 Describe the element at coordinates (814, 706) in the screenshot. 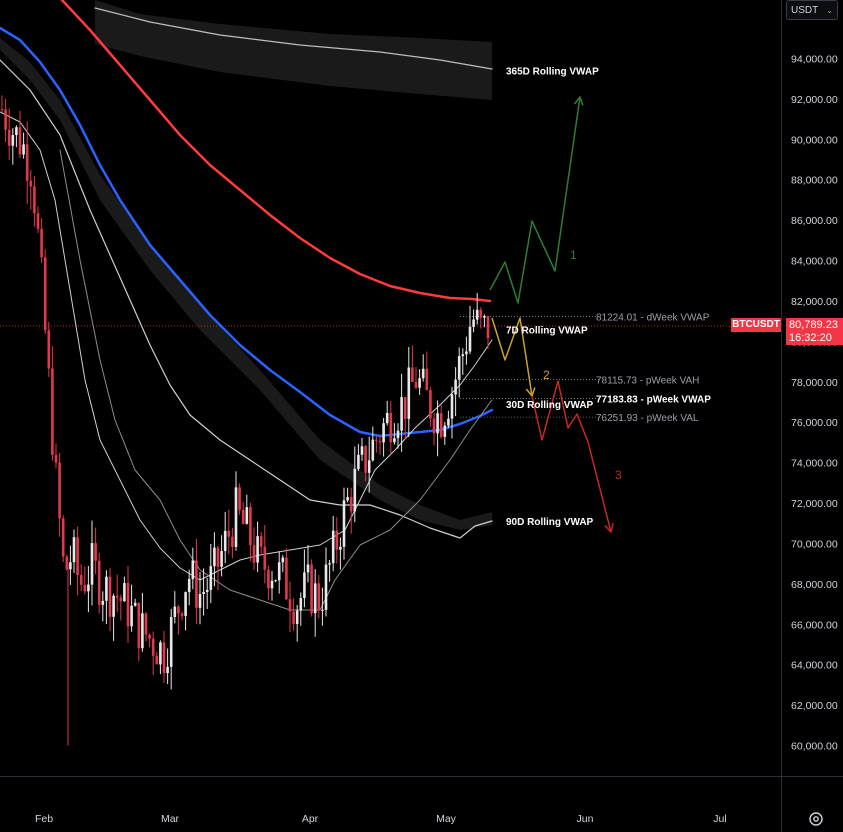

I see `price-tick-label: 62,000.00` at that location.